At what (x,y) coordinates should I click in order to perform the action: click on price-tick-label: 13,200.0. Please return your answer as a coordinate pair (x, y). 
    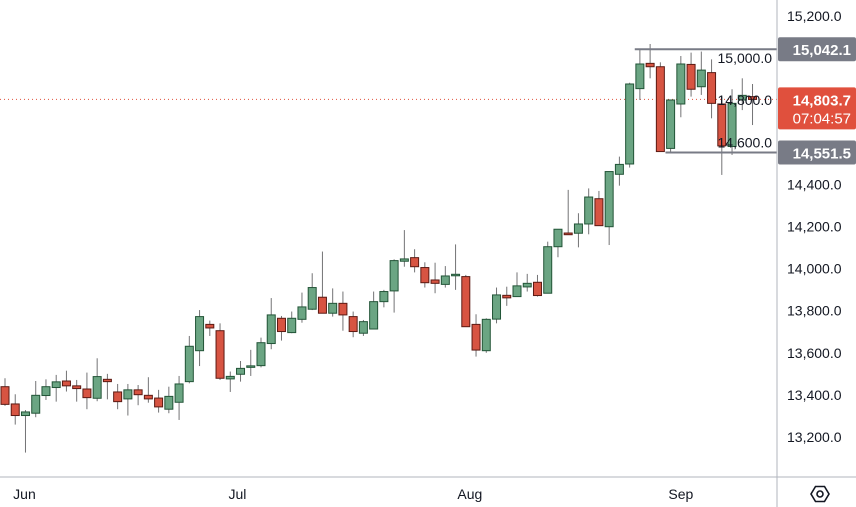
    Looking at the image, I should click on (814, 437).